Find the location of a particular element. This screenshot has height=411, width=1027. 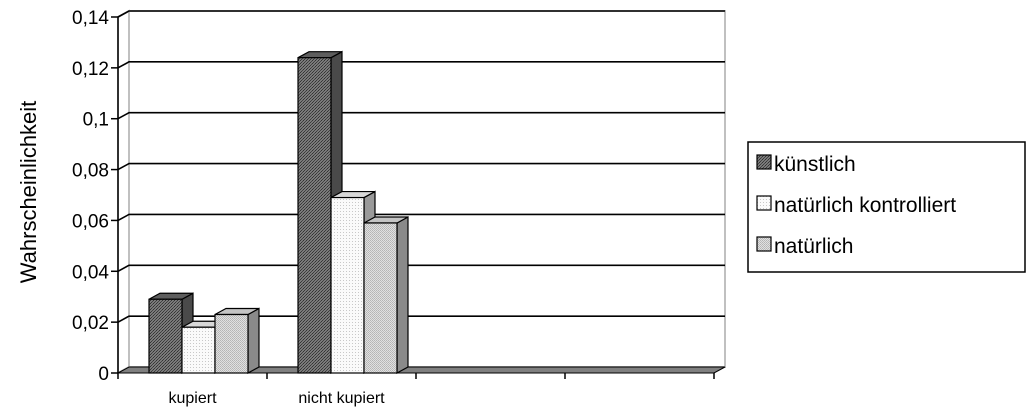

y-tick-label: 0,08 is located at coordinates (90, 171).